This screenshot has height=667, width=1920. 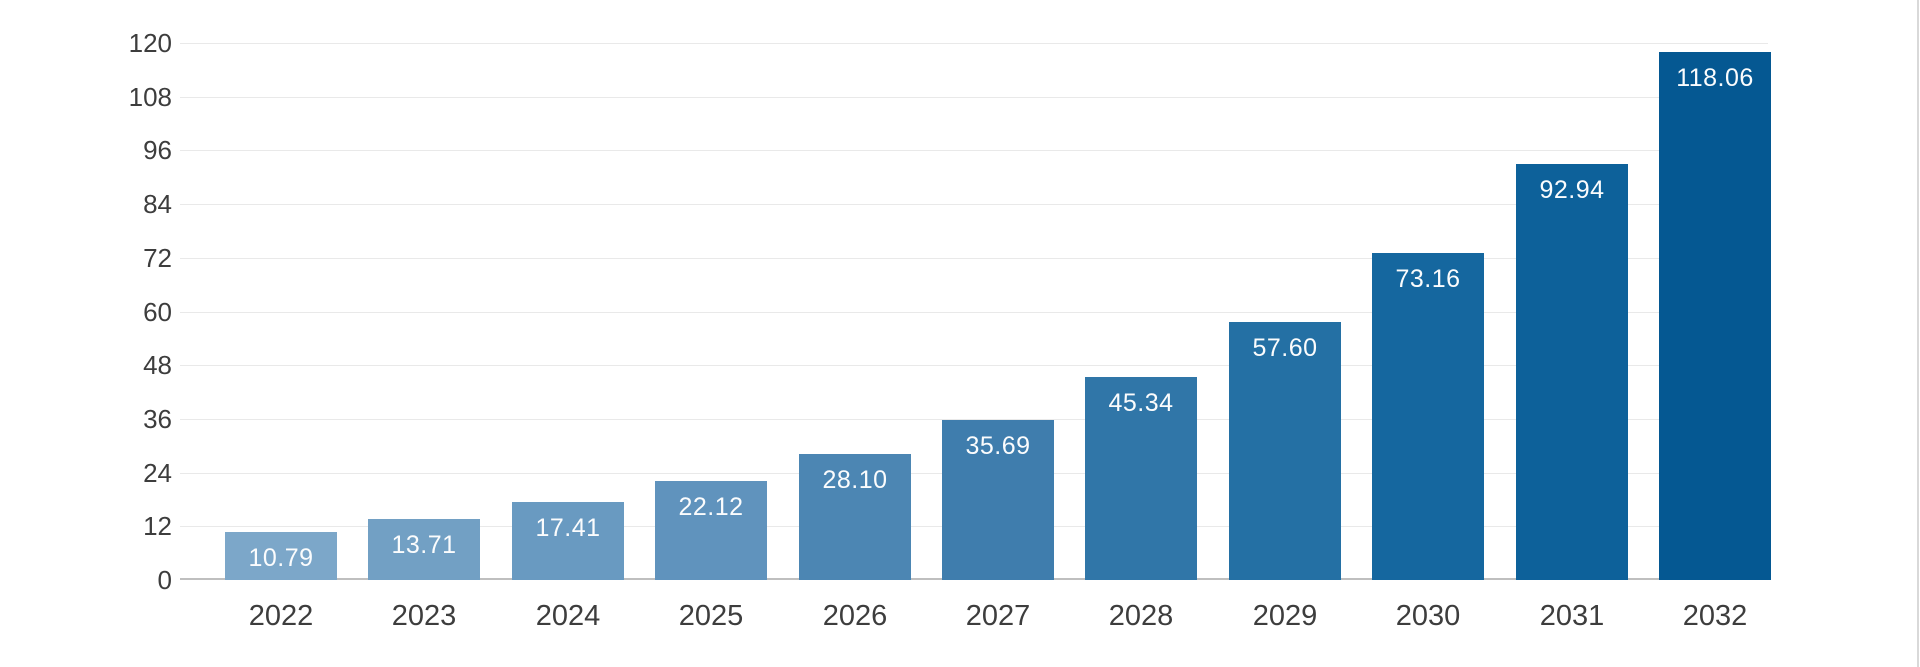 I want to click on bar-value-label-2022: 10.79, so click(x=281, y=558).